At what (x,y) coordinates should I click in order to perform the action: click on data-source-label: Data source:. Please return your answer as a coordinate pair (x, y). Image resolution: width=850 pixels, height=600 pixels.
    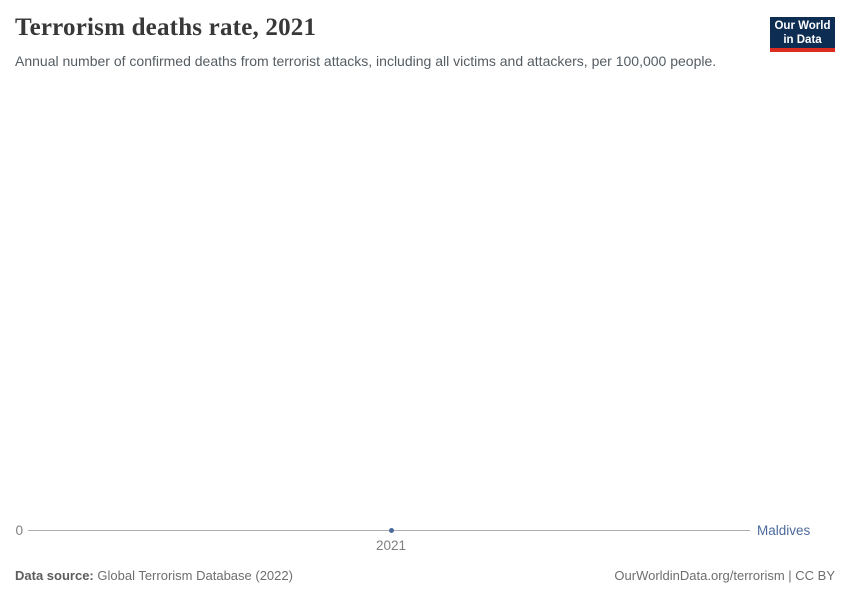
    Looking at the image, I should click on (54, 575).